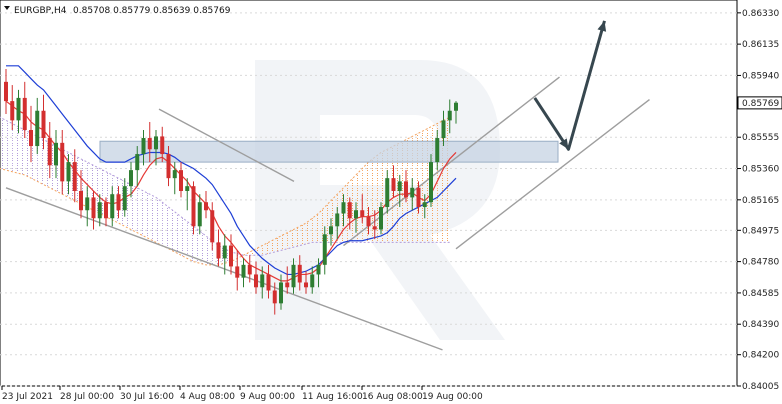 This screenshot has width=782, height=404. Describe the element at coordinates (226, 145) in the screenshot. I see `channel-upper-descending` at that location.